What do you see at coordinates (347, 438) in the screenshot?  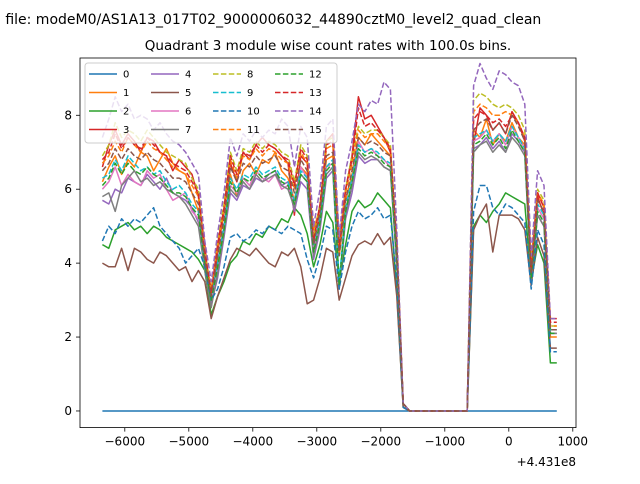 I see `x-axis: −6000 −5000 −4000 −3000 −2000 −1000 0 1000` at bounding box center [347, 438].